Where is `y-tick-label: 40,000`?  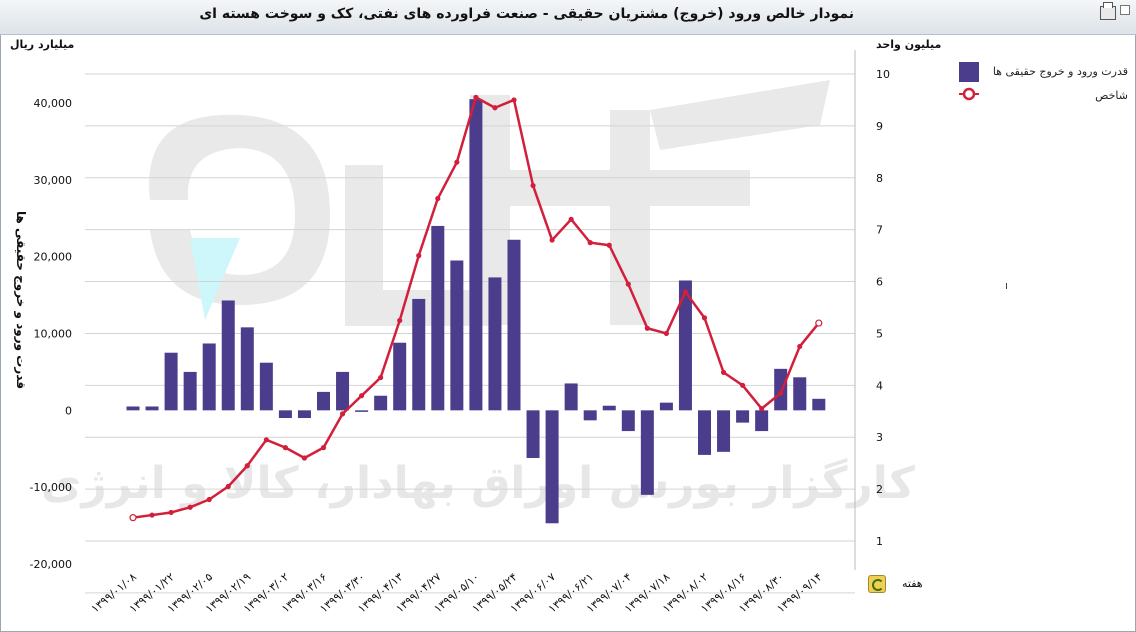 y-tick-label: 40,000 is located at coordinates (53, 103).